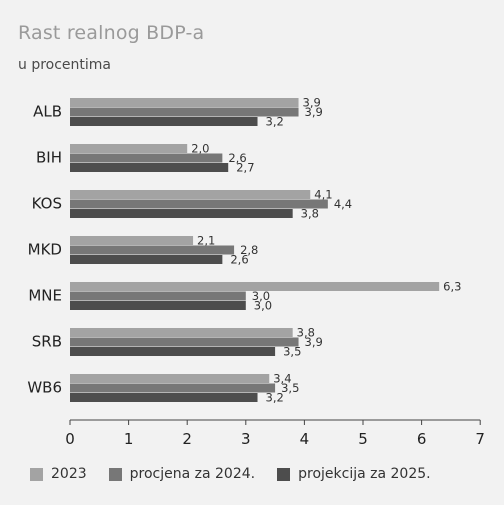 The image size is (504, 505). I want to click on chart-legend: 2023 procjena za 2024. projekcija za 2025., so click(241, 474).